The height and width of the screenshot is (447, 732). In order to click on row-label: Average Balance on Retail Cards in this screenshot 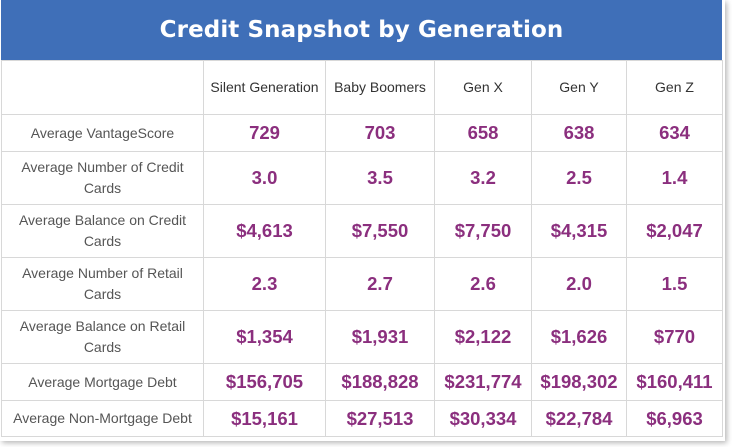, I will do `click(102, 337)`.